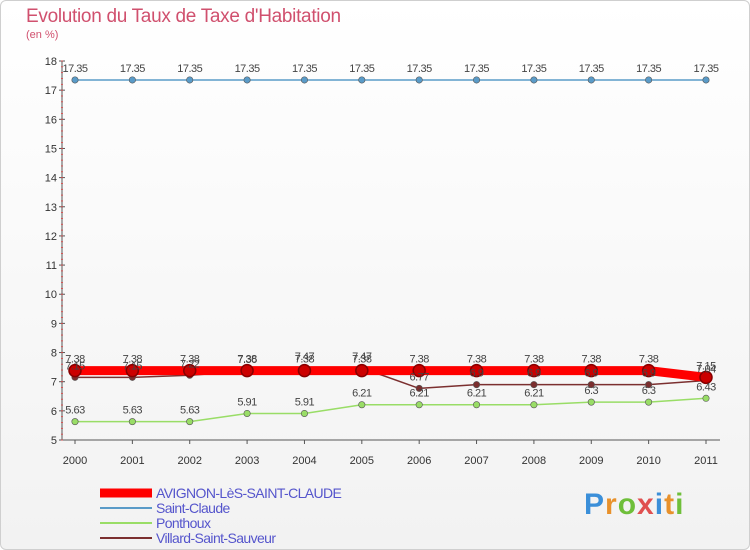 The image size is (750, 550). I want to click on y-tick-label: 8, so click(54, 354).